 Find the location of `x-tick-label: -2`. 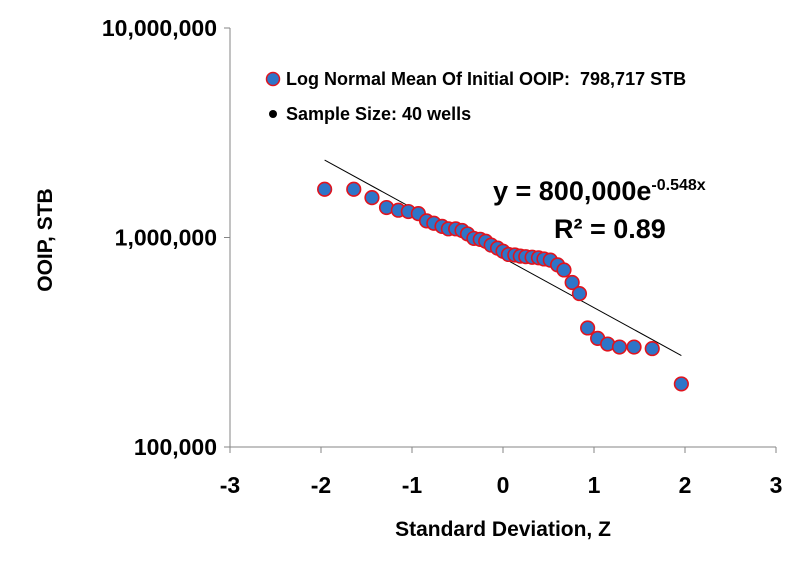

x-tick-label: -2 is located at coordinates (321, 485).